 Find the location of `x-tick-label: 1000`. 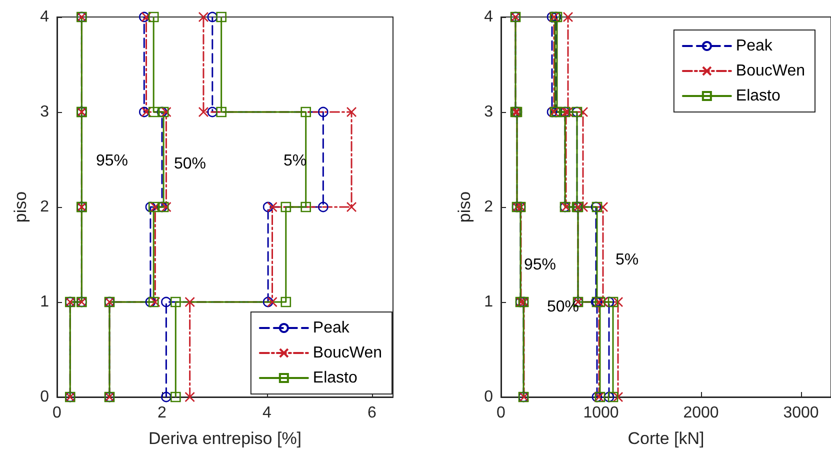

x-tick-label: 1000 is located at coordinates (601, 413).